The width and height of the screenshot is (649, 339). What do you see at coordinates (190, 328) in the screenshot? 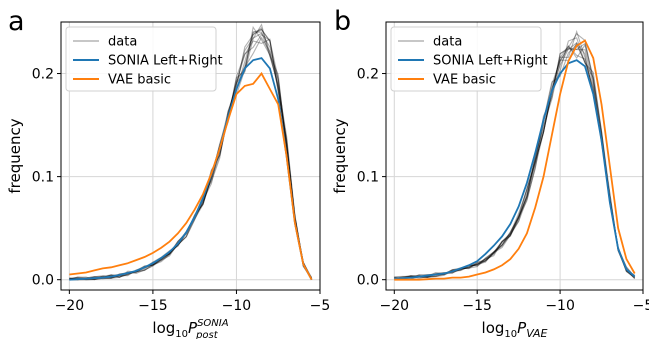
I see `x-axis-label: log10PSONIA post` at bounding box center [190, 328].